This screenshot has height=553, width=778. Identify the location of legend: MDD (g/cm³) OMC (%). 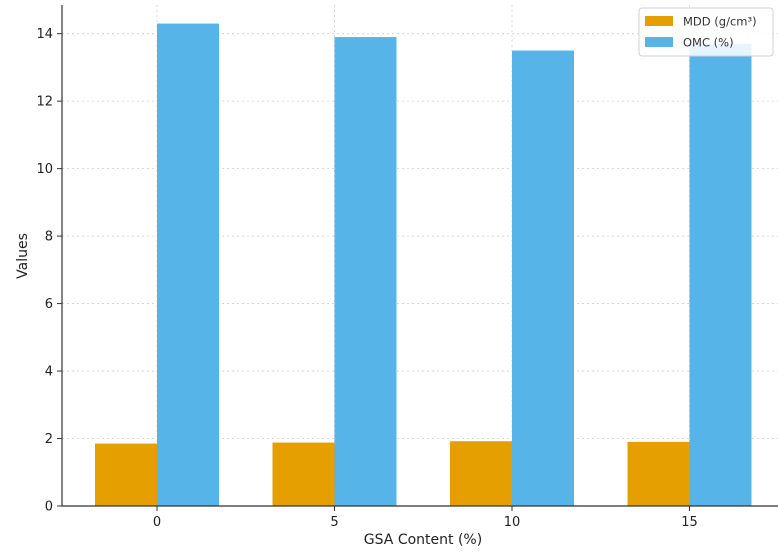
(706, 32).